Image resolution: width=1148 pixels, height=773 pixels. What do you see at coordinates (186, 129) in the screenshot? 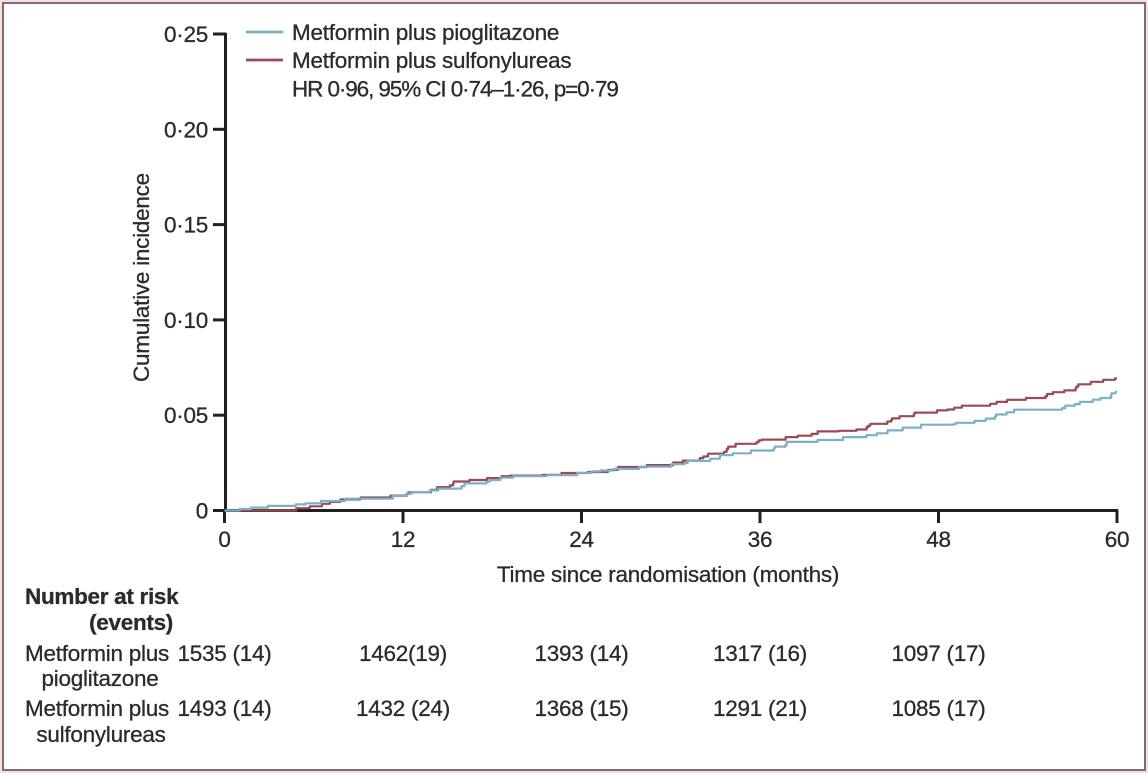
I see `svg-text: 0·20` at bounding box center [186, 129].